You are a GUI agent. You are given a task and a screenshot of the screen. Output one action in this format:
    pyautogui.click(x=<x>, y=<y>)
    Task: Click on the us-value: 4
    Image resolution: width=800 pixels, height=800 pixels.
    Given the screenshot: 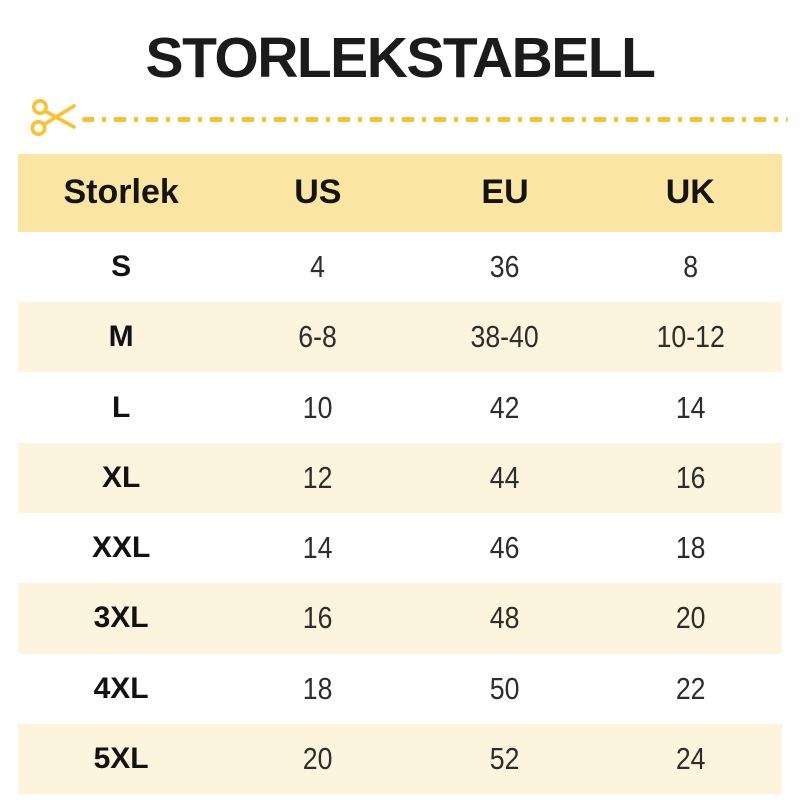 What is the action you would take?
    pyautogui.click(x=318, y=266)
    